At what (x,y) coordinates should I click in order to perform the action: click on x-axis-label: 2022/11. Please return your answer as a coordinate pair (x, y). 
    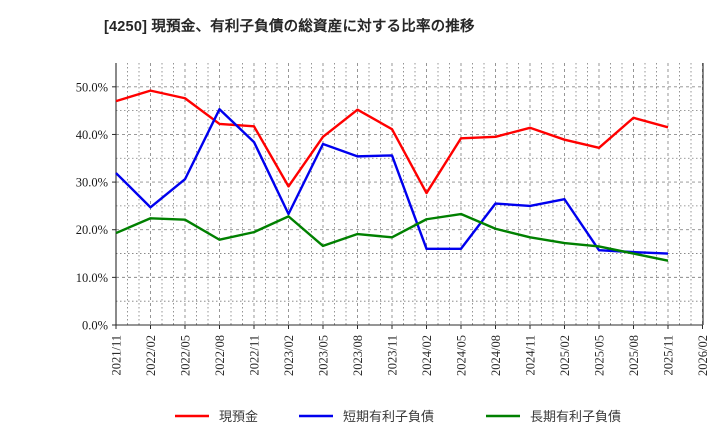
    Looking at the image, I should click on (255, 355).